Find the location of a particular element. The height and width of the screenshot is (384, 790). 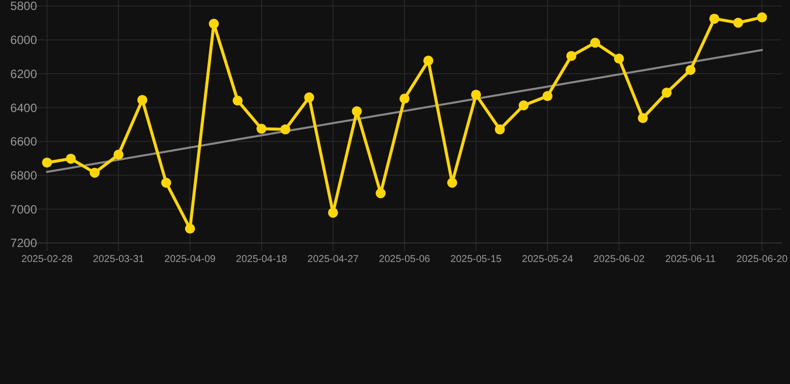

y-tick-label: 7000 is located at coordinates (24, 209).